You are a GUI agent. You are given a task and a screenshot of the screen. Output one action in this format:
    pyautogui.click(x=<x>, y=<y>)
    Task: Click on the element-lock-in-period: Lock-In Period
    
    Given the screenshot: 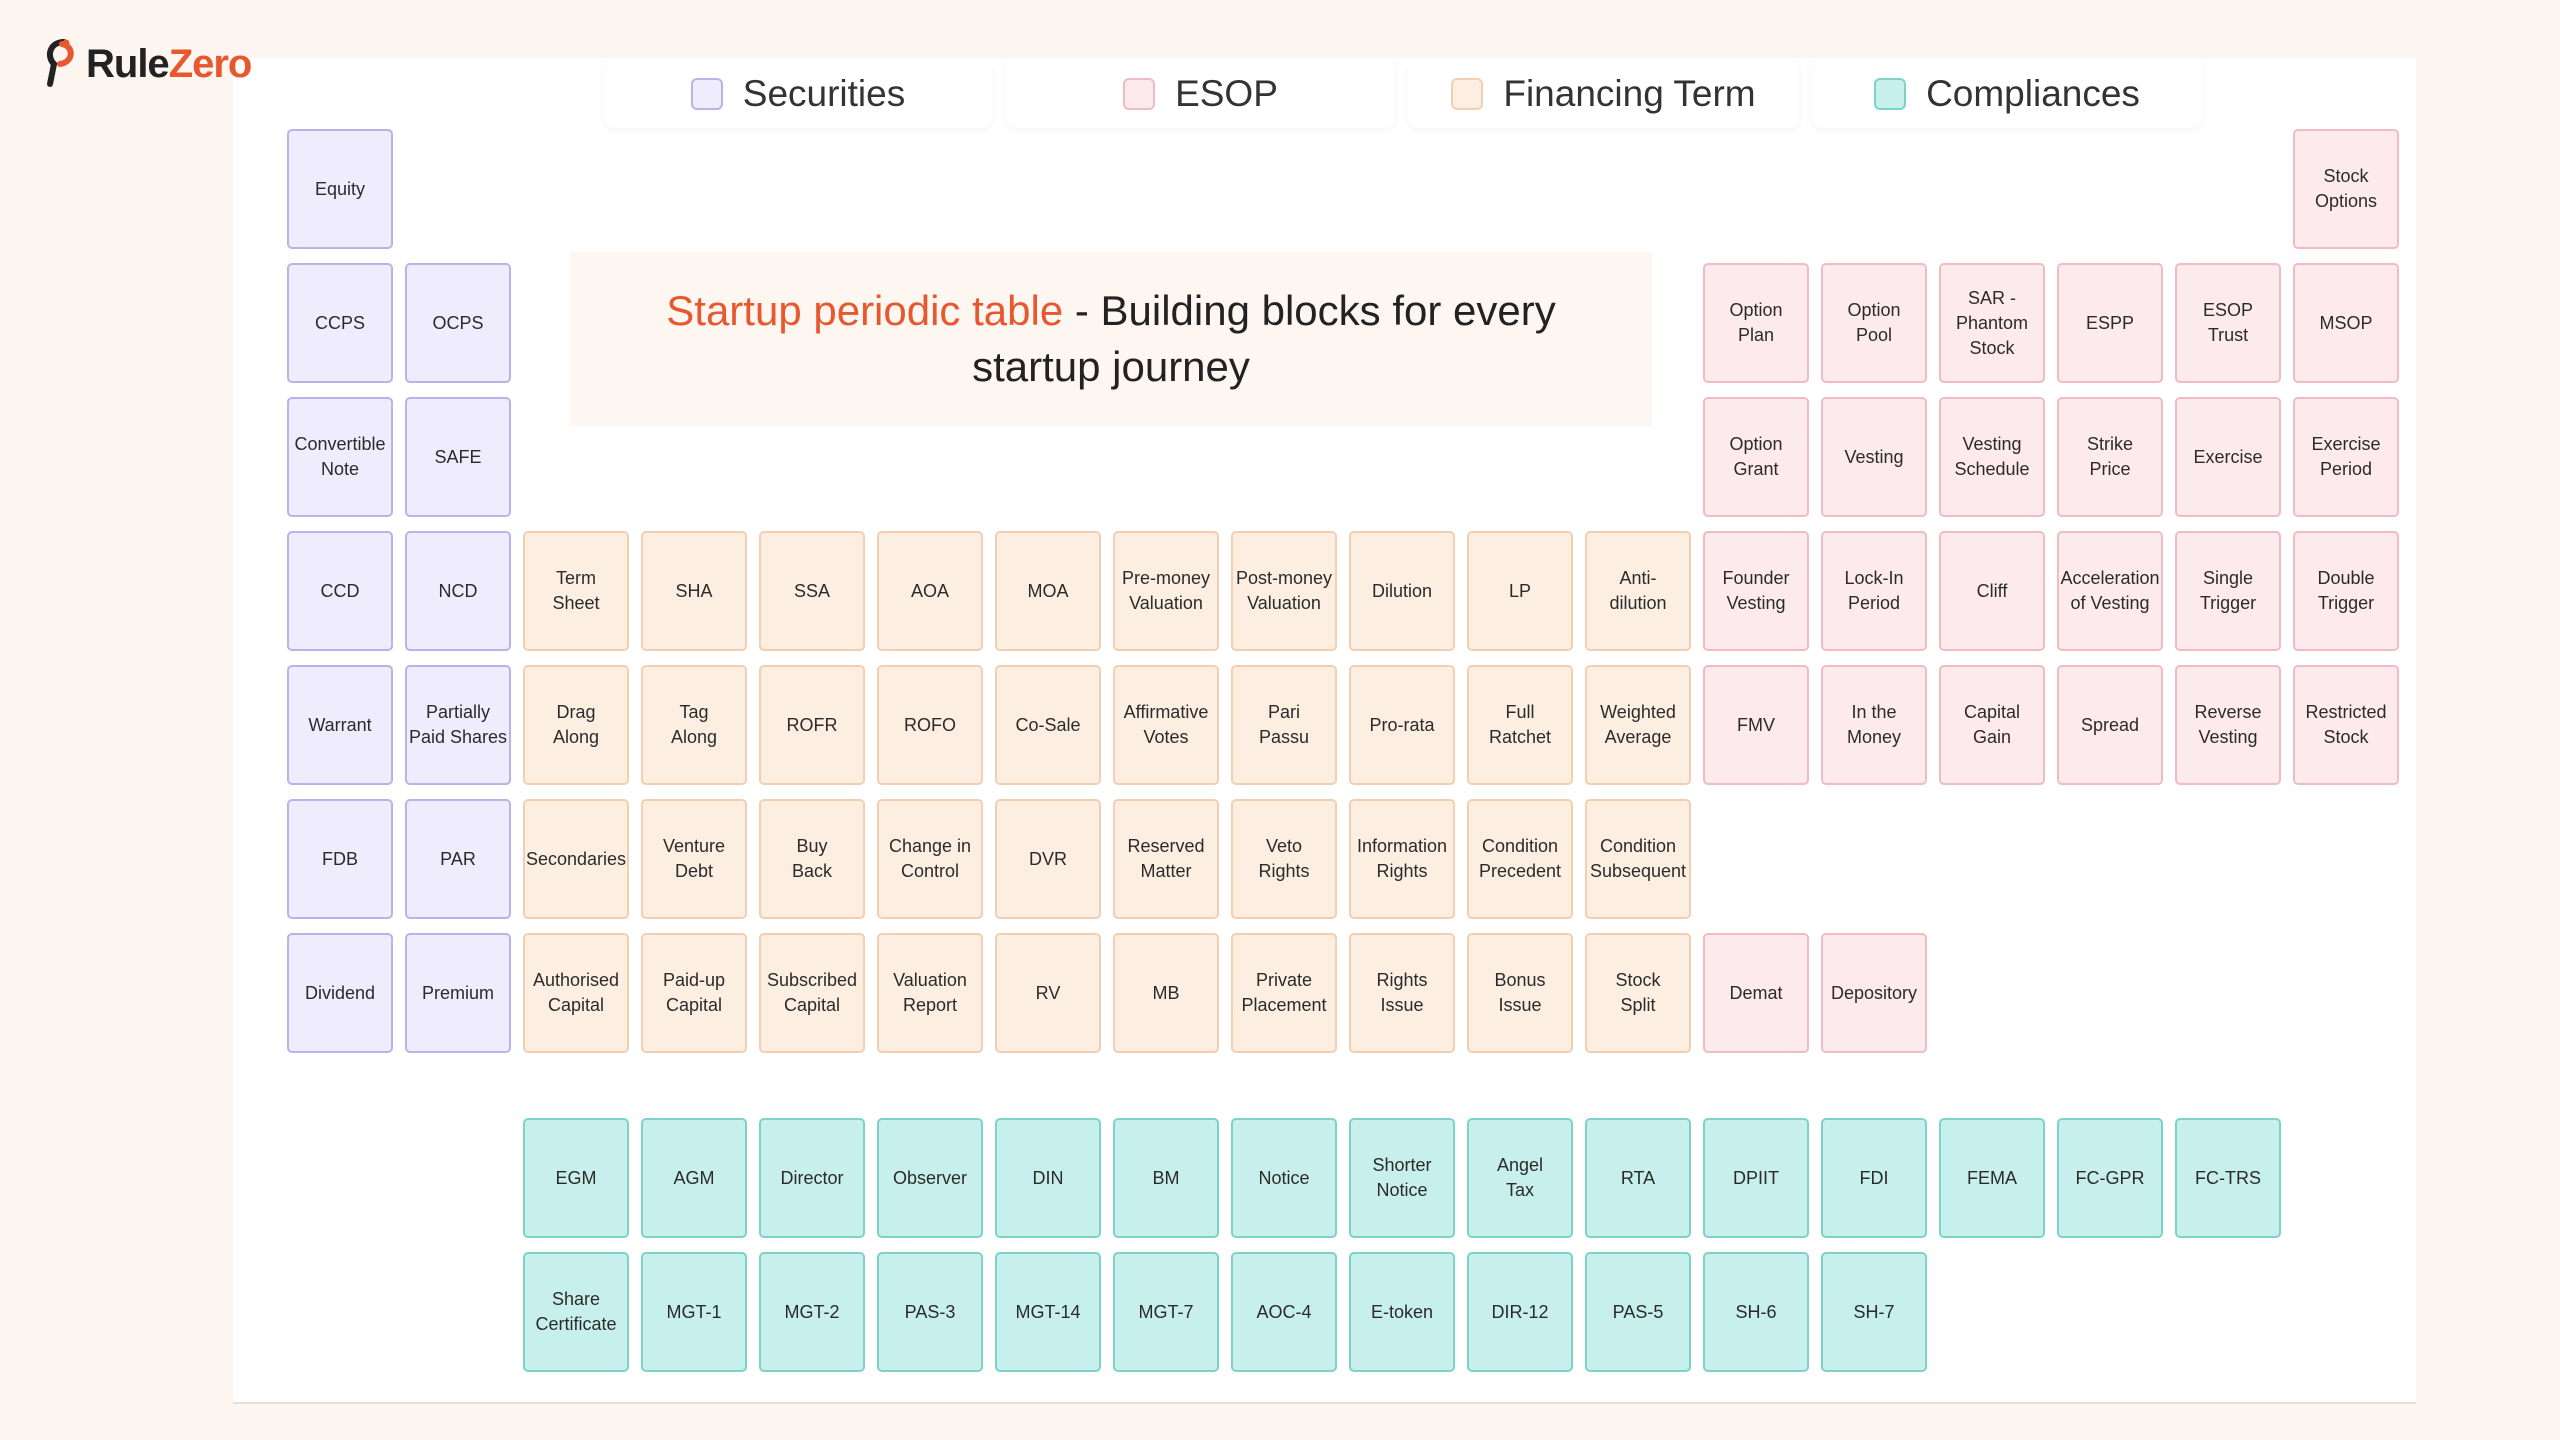 What is the action you would take?
    pyautogui.click(x=1874, y=591)
    